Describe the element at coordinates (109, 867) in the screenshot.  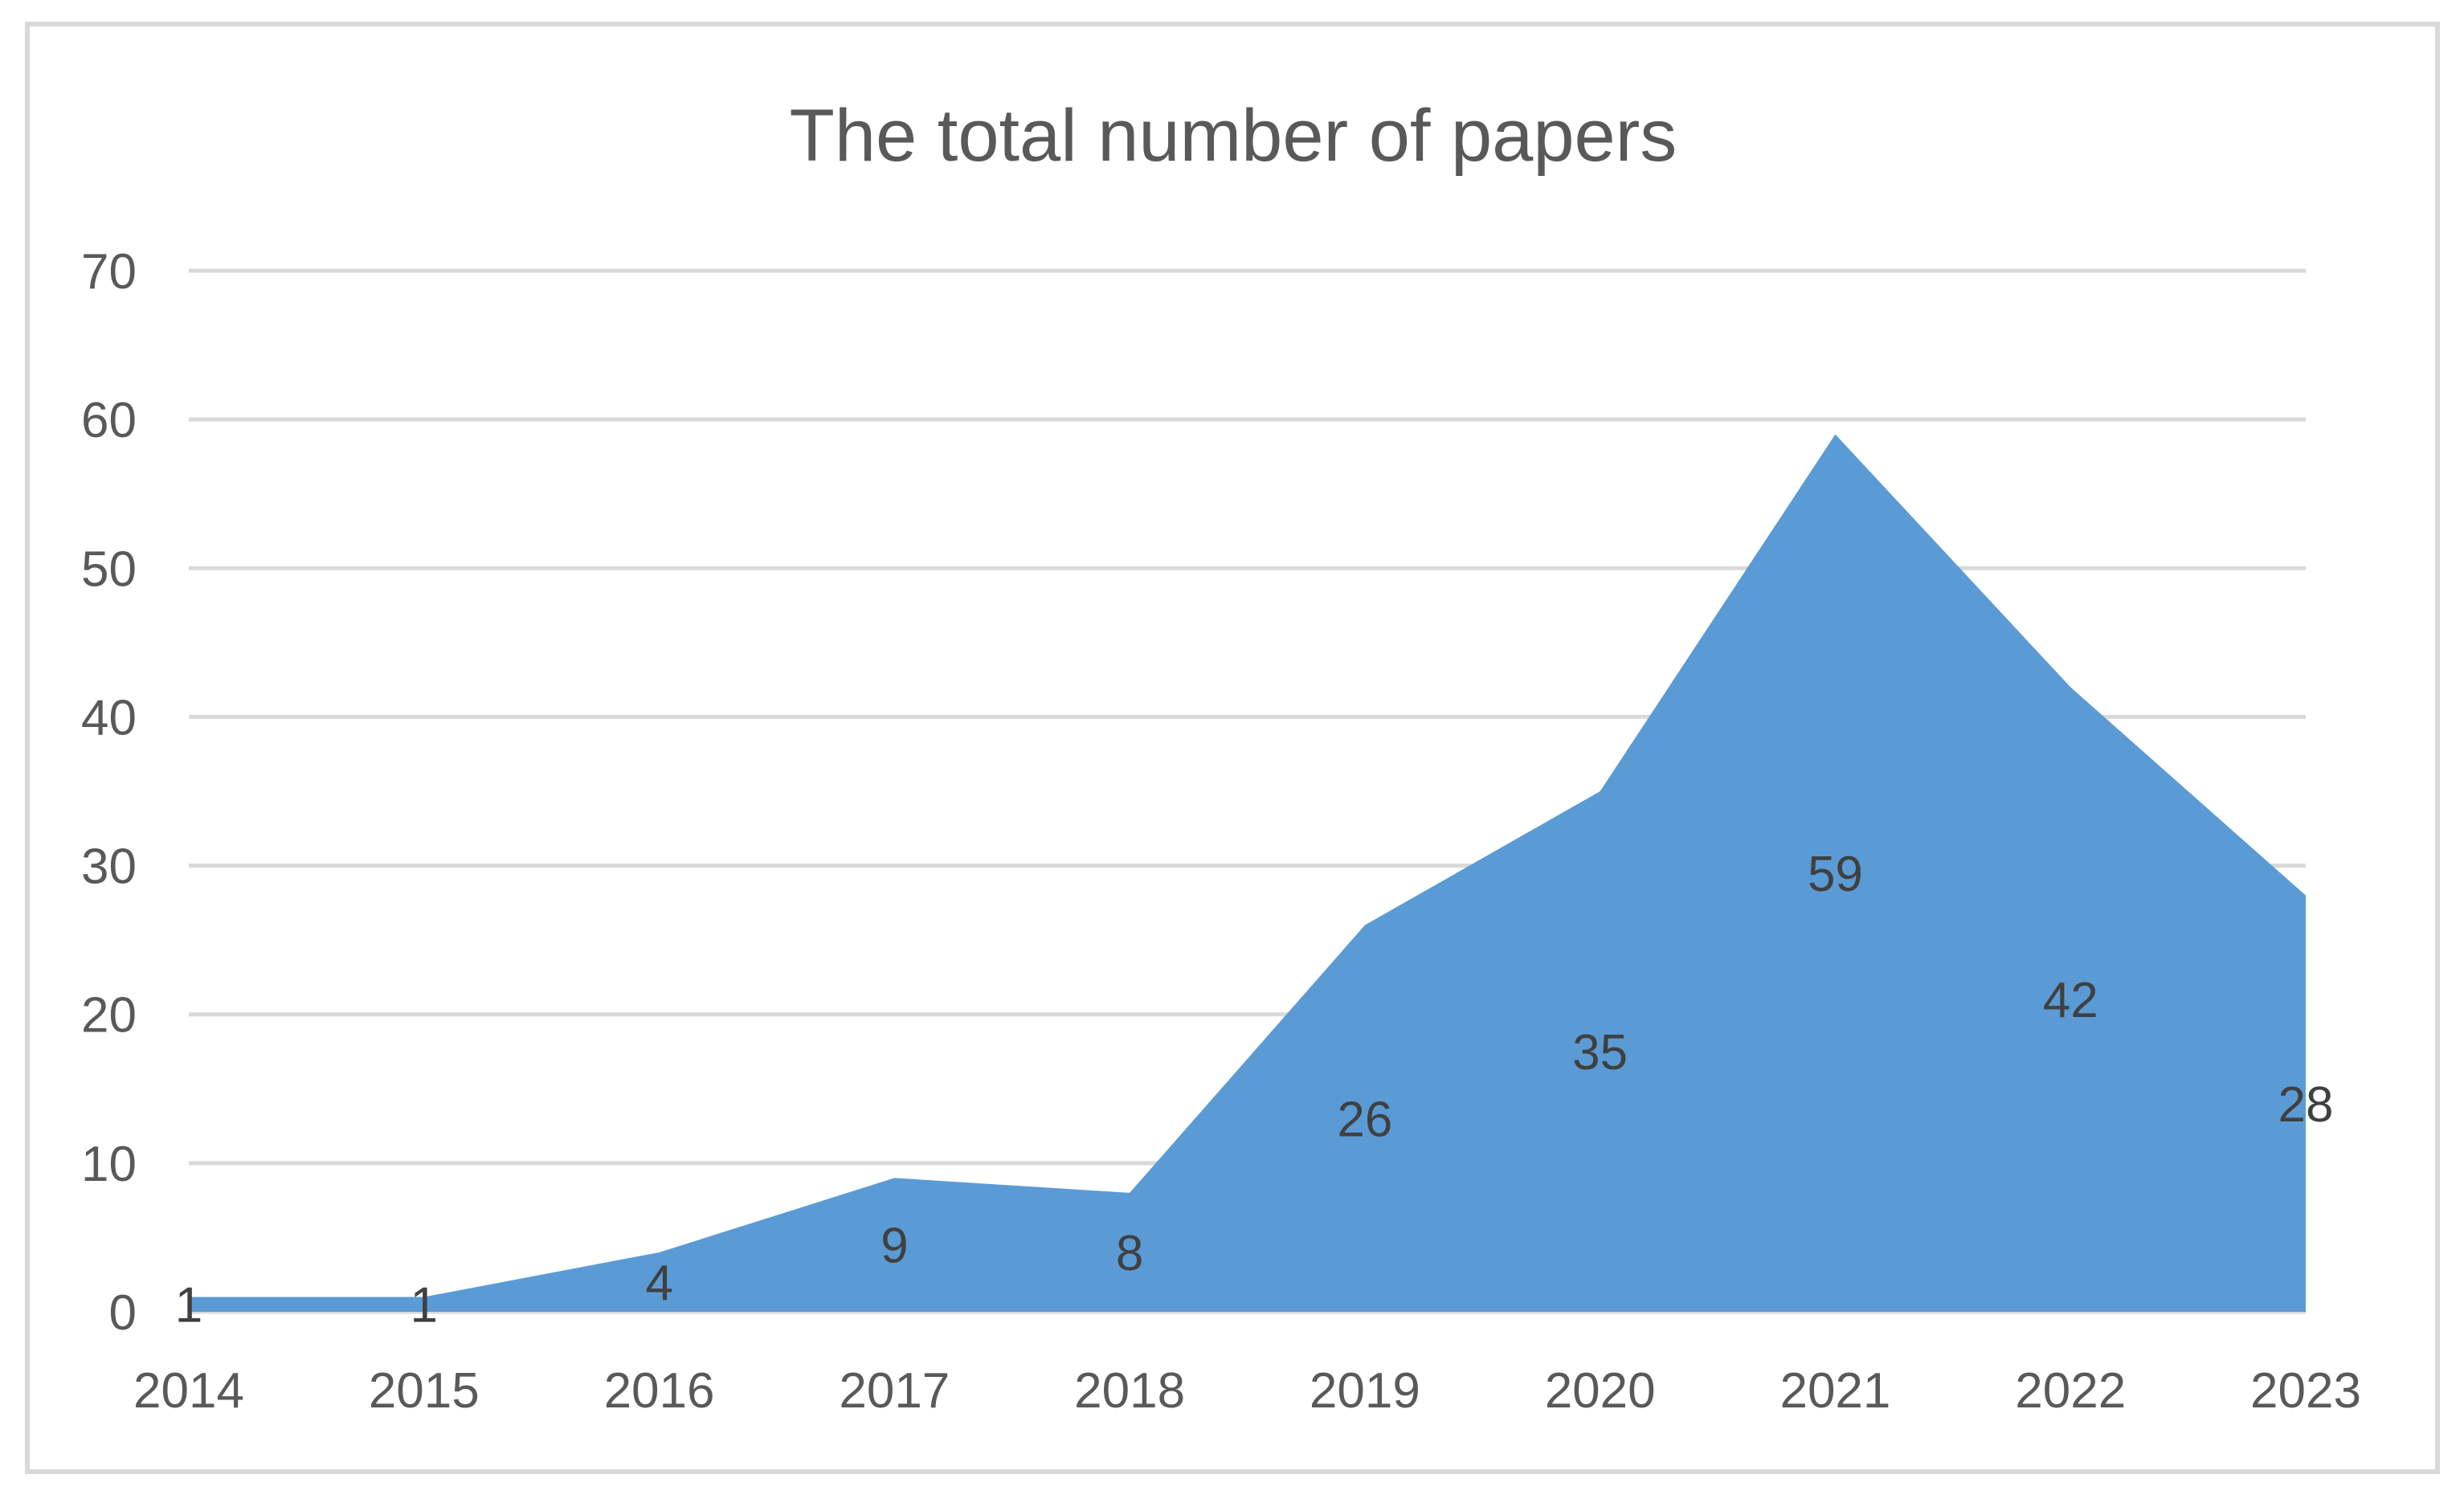
I see `y-tick-label: 30` at that location.